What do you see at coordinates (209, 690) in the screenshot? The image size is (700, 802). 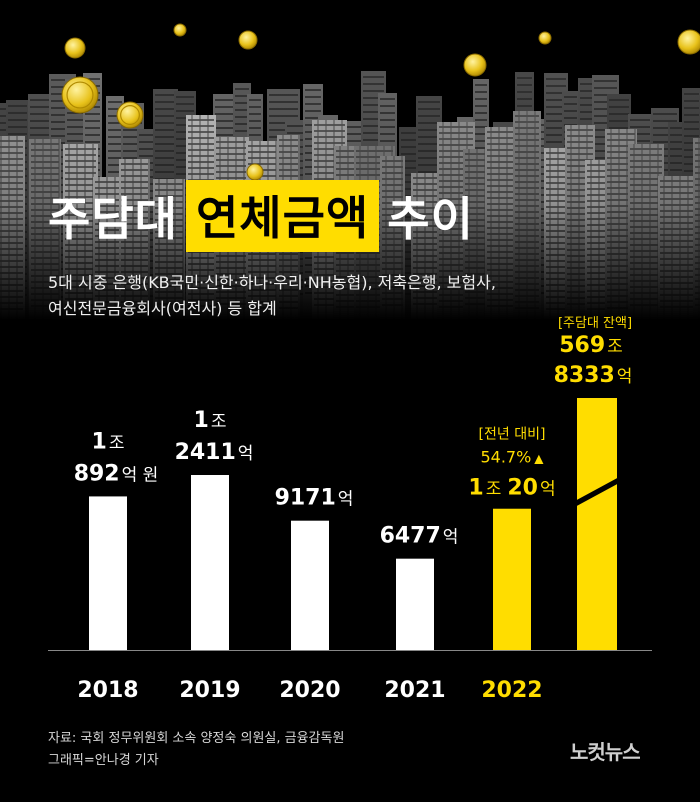 I see `x-tick-label: 2019` at bounding box center [209, 690].